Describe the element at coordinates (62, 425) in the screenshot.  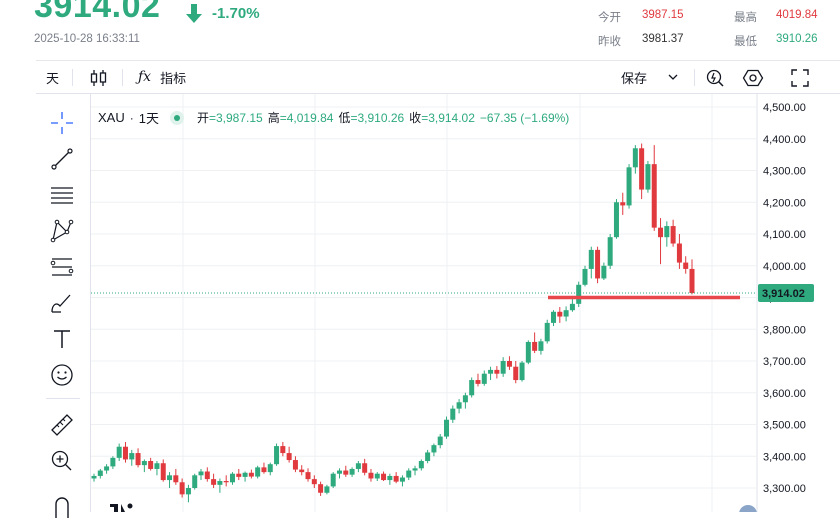
I see `ruler-icon` at that location.